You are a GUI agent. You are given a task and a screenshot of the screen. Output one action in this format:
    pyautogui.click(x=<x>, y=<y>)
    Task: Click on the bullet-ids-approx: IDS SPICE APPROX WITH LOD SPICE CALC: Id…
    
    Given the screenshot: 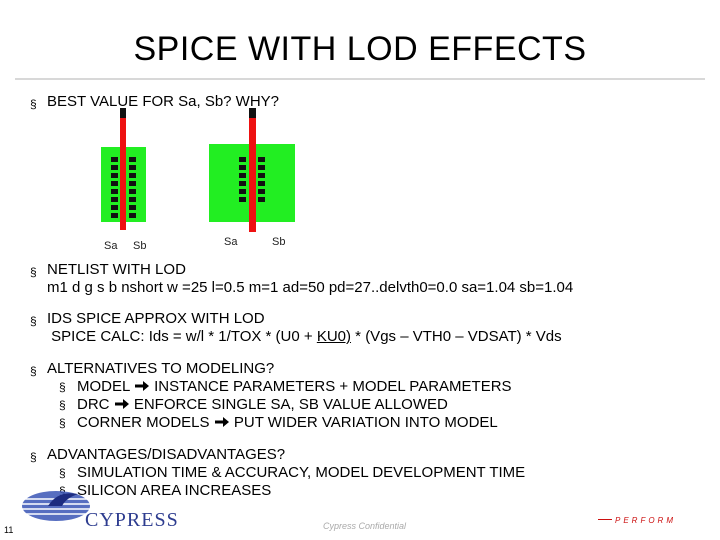 What is the action you would take?
    pyautogui.click(x=304, y=328)
    